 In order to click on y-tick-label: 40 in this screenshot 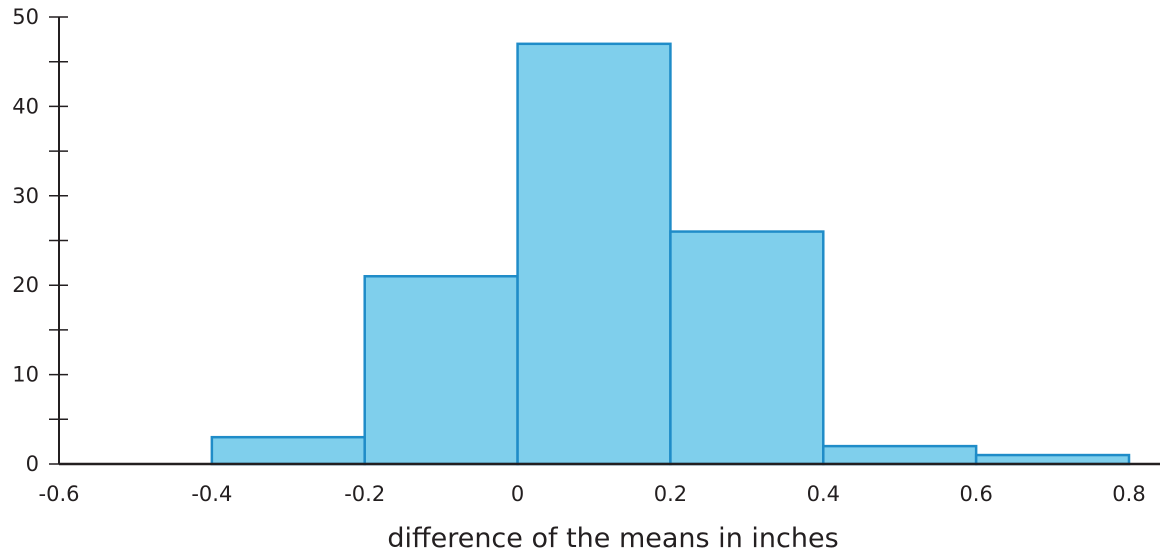, I will do `click(25, 106)`.